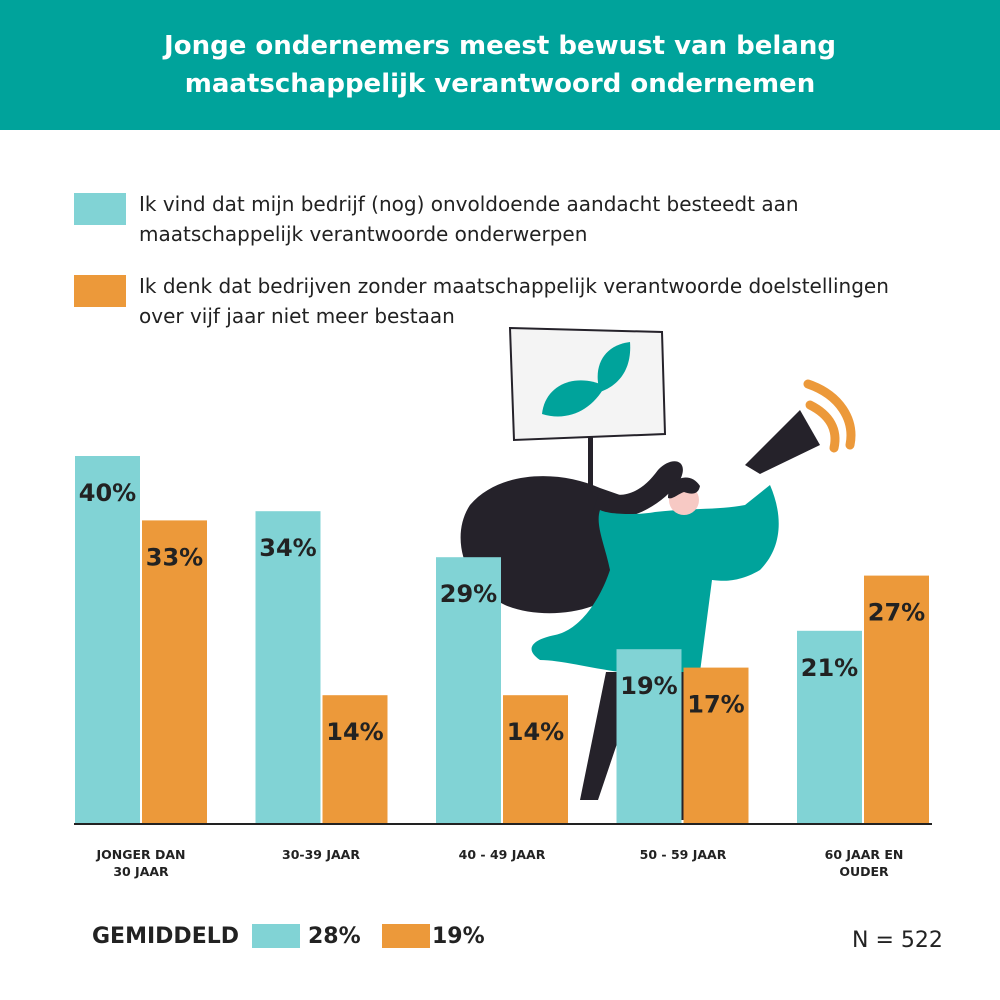 This screenshot has width=1000, height=1000. I want to click on sweater, so click(655, 578).